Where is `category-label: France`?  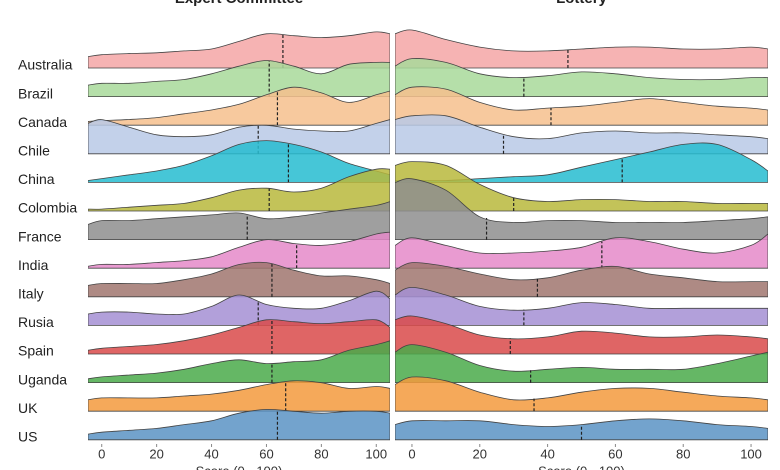 category-label: France is located at coordinates (40, 236).